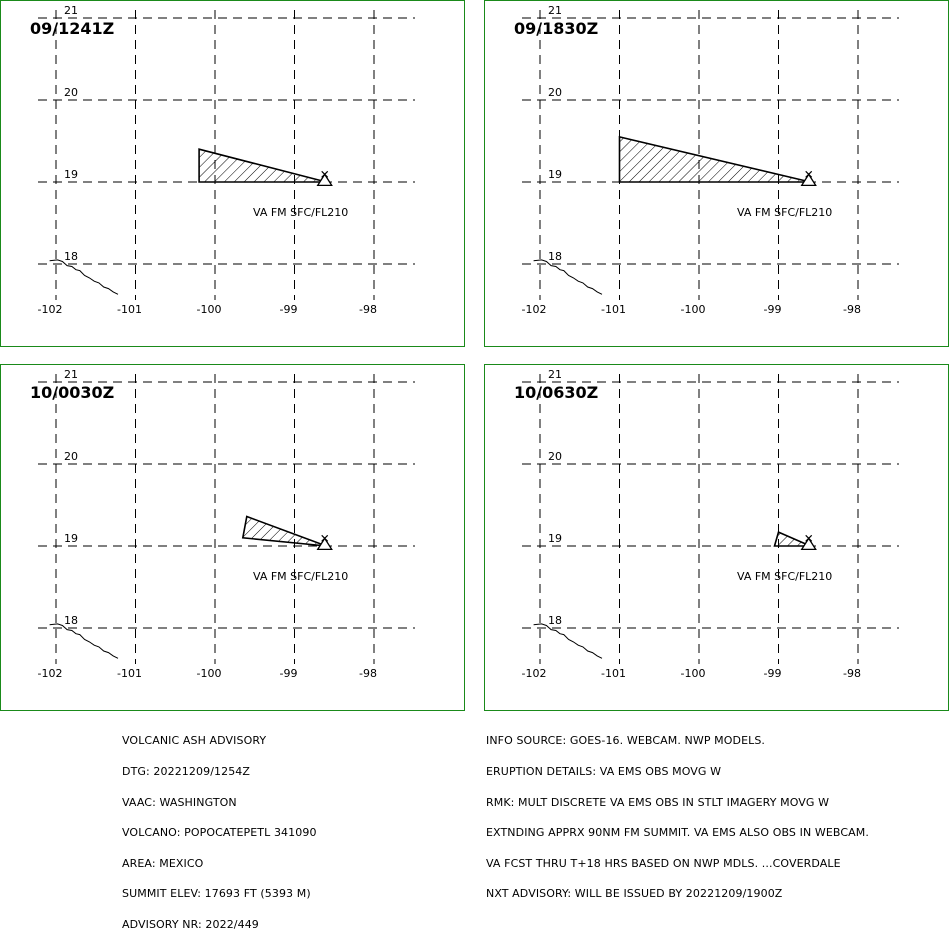 This screenshot has height=940, width=950. Describe the element at coordinates (179, 802) in the screenshot. I see `advisory-line: VAAC: WASHINGTON` at that location.